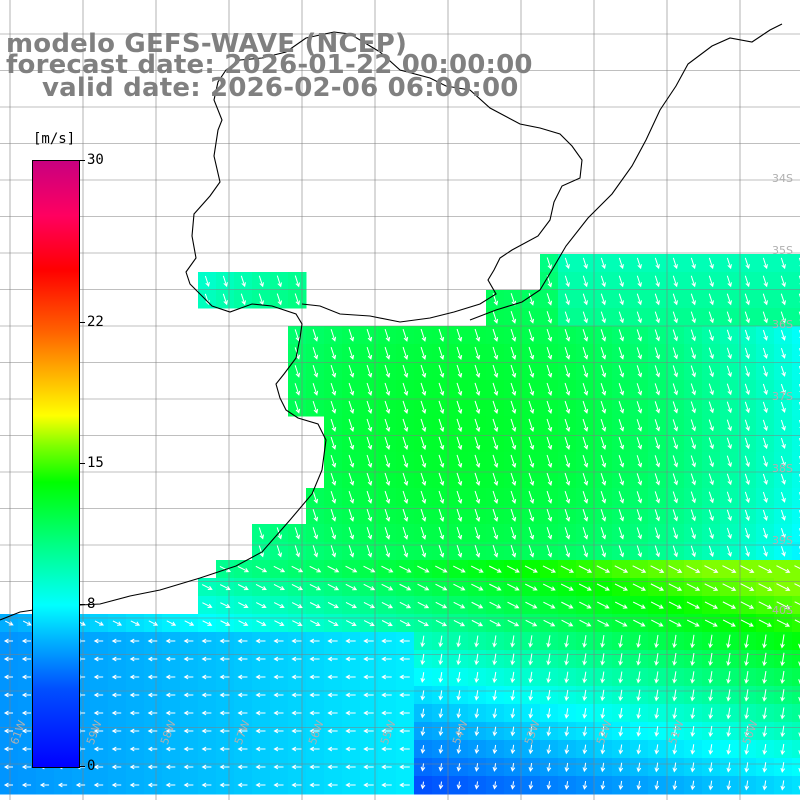 This screenshot has height=800, width=800. I want to click on colorbar-tick-label: 15, so click(95, 463).